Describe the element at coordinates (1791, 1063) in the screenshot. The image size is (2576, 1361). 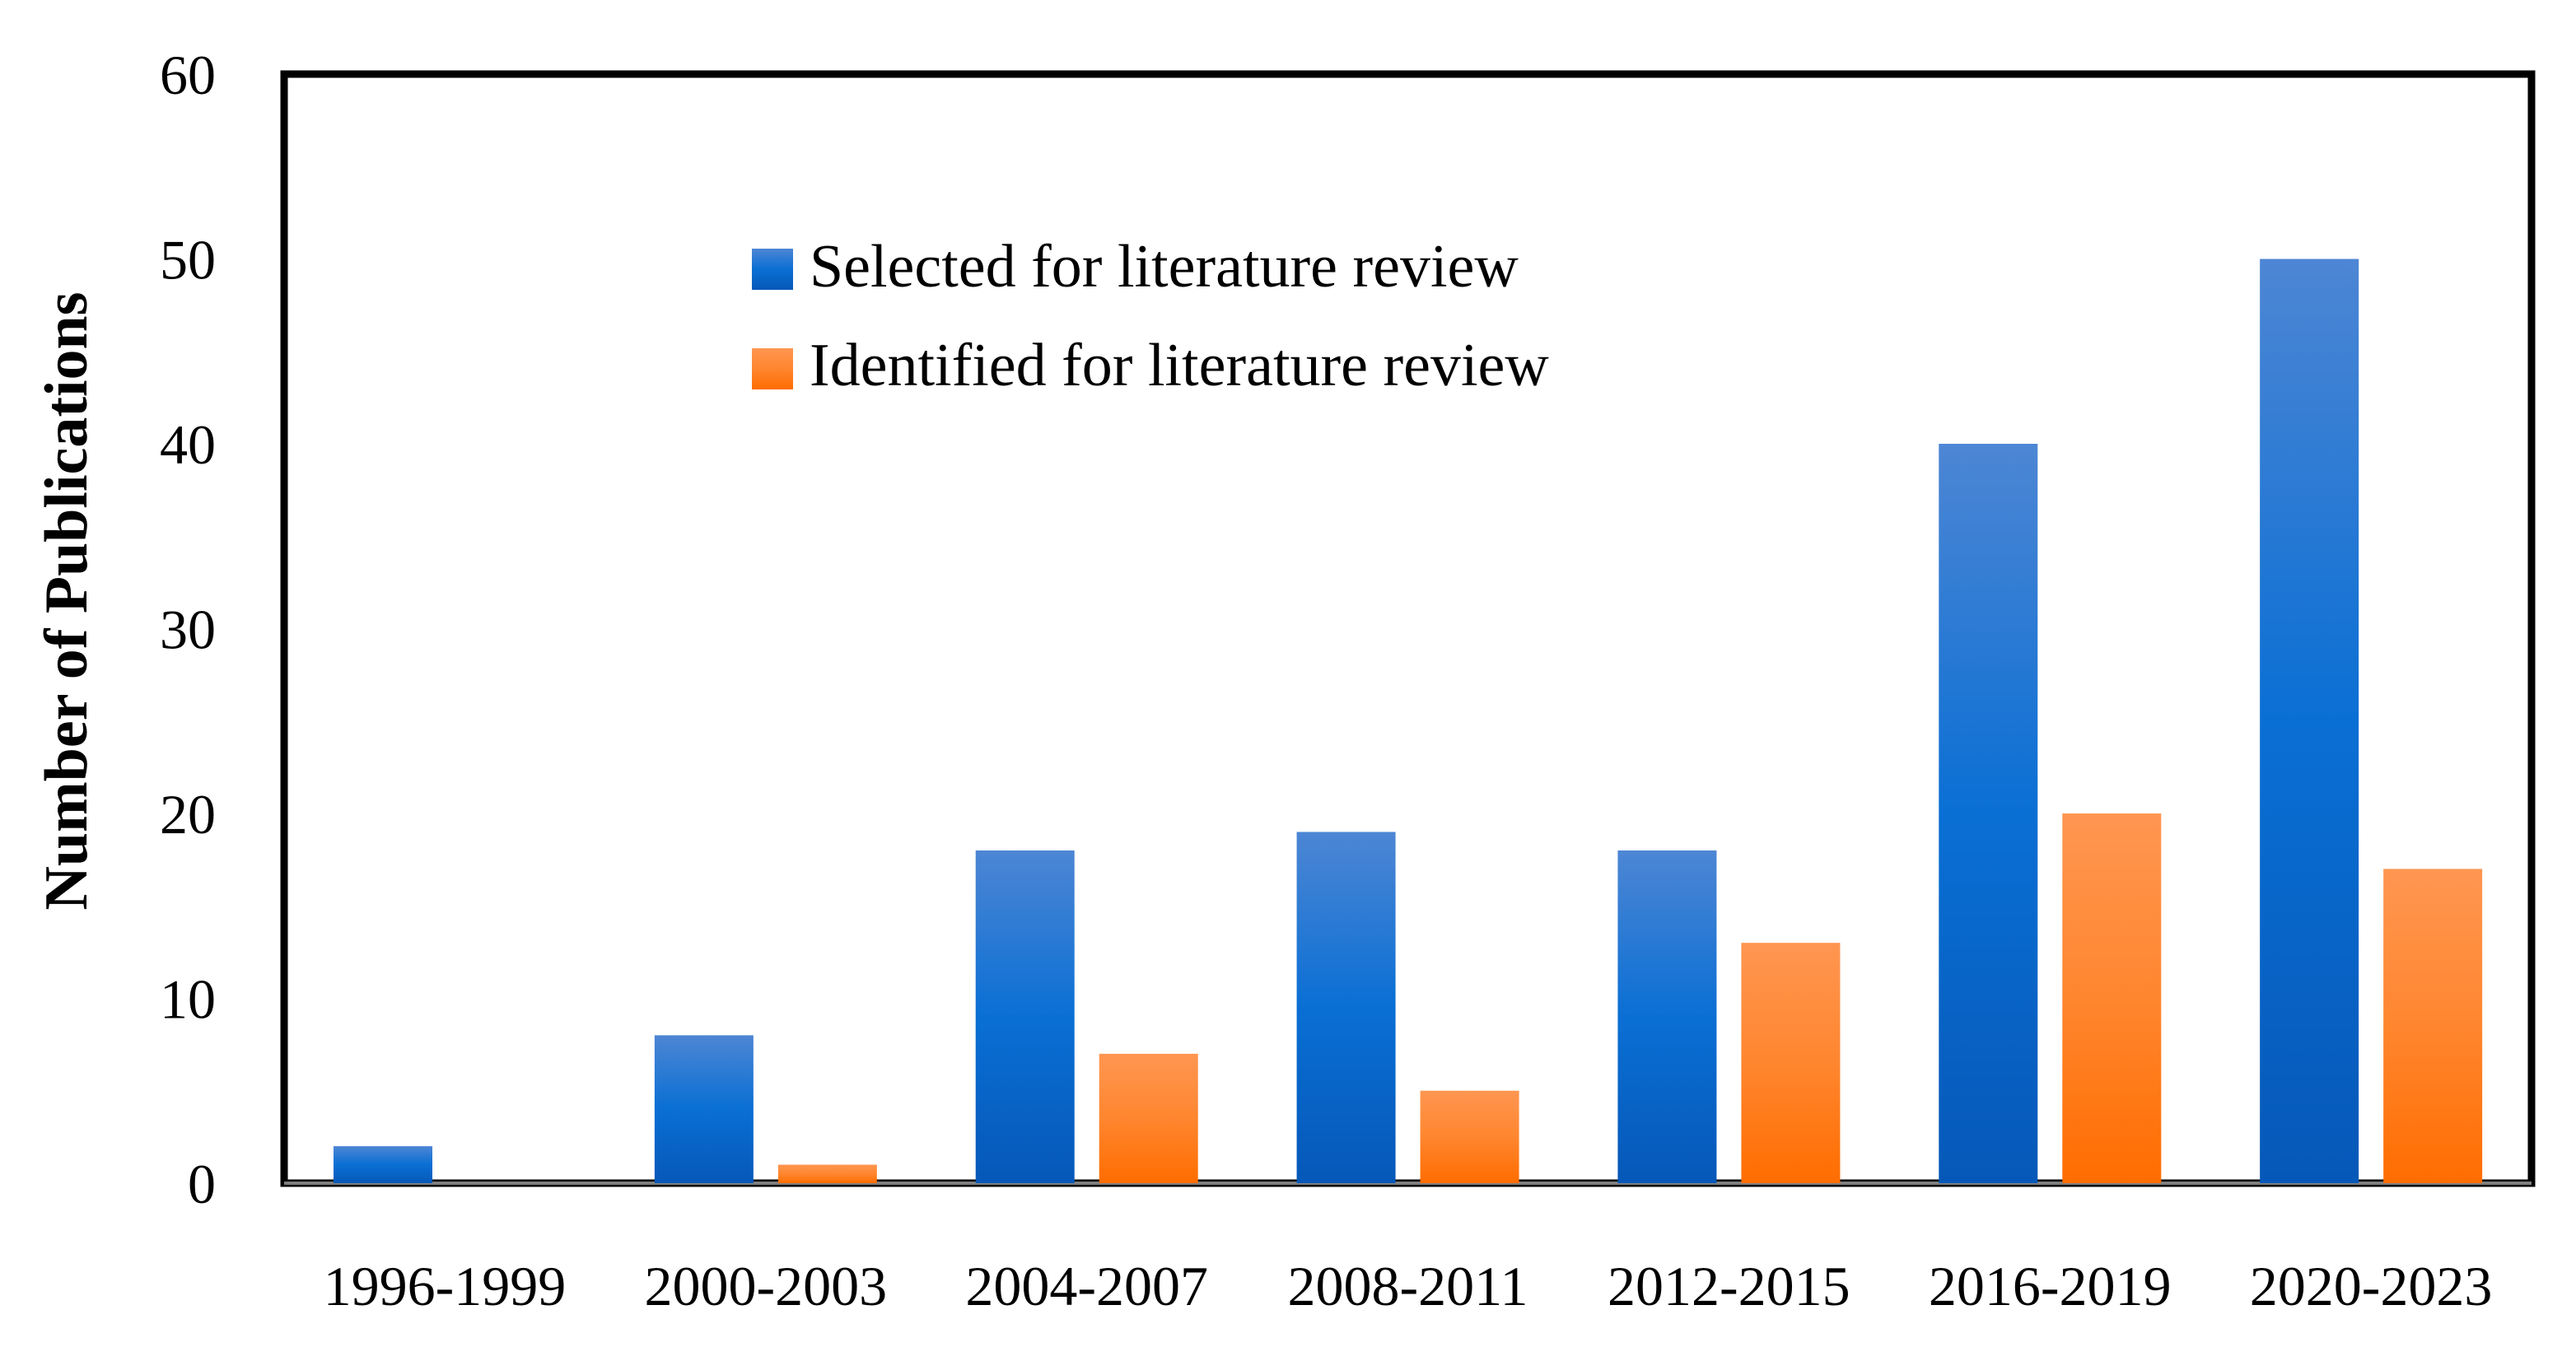
I see `bar-identified-2012-2015` at that location.